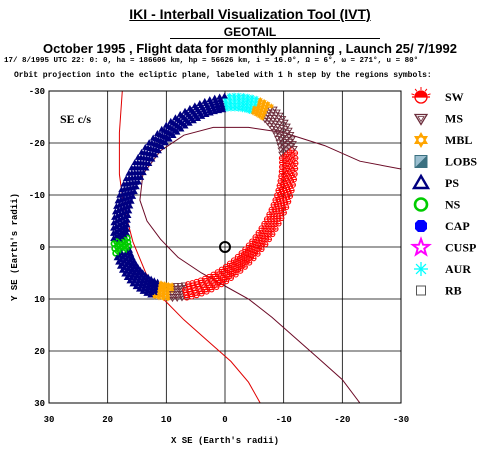  What do you see at coordinates (42, 248) in the screenshot?
I see `y-tick-label: 0` at bounding box center [42, 248].